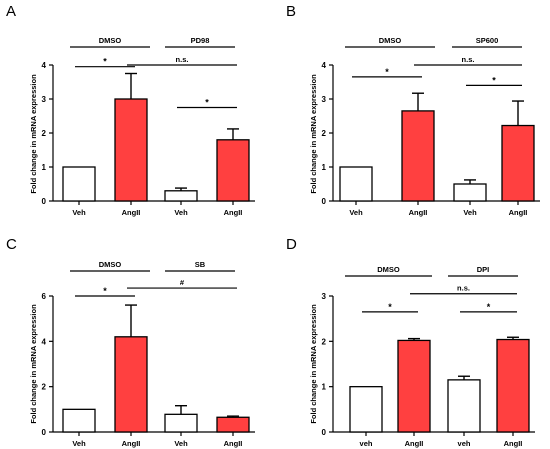 This screenshot has width=550, height=449. What do you see at coordinates (182, 282) in the screenshot?
I see `significance-label: #` at bounding box center [182, 282].